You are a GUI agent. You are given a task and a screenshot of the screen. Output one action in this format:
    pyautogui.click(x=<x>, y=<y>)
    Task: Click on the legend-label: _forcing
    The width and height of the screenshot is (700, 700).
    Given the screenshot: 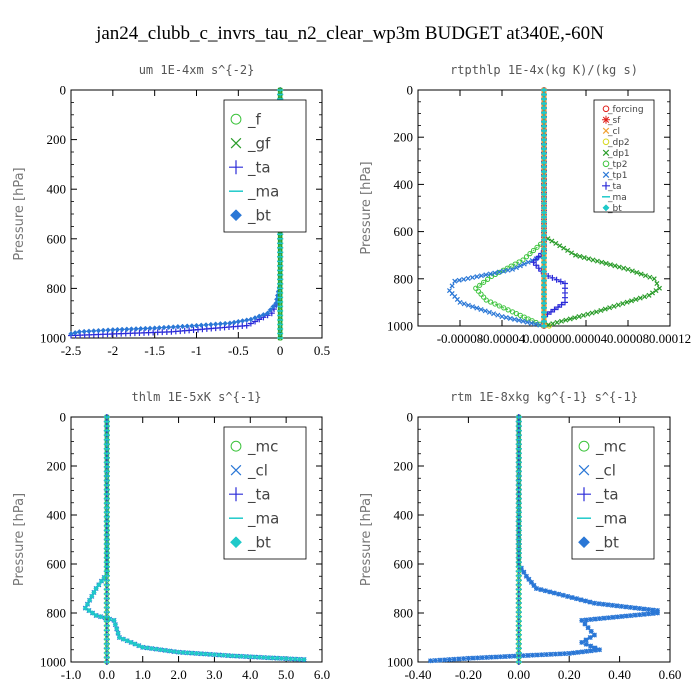 What is the action you would take?
    pyautogui.click(x=625, y=110)
    